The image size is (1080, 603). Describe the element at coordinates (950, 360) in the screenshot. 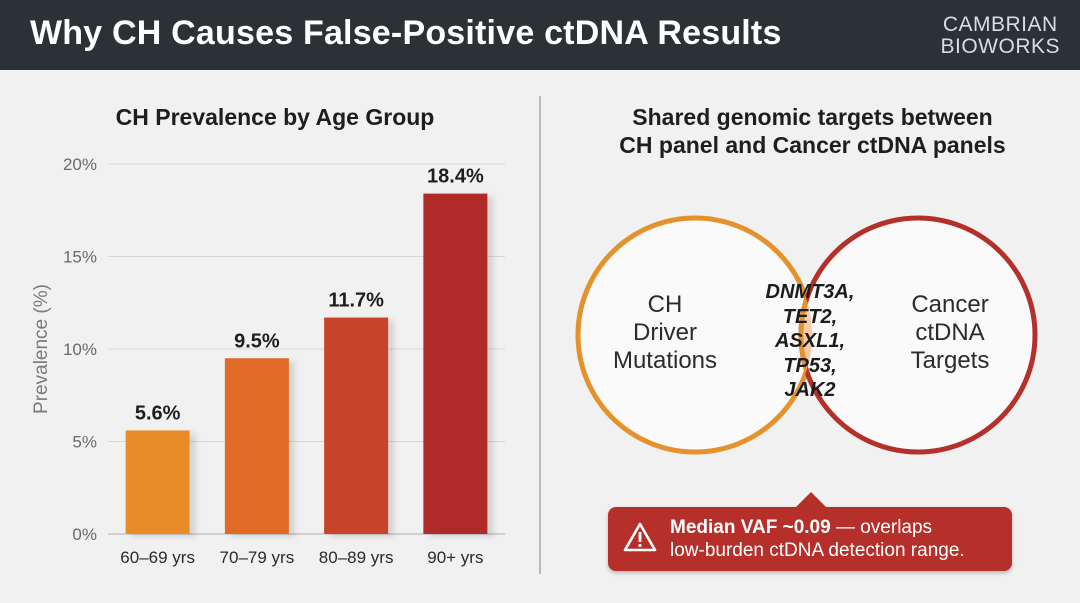

I see `venn-right-label-line-3: Targets` at that location.